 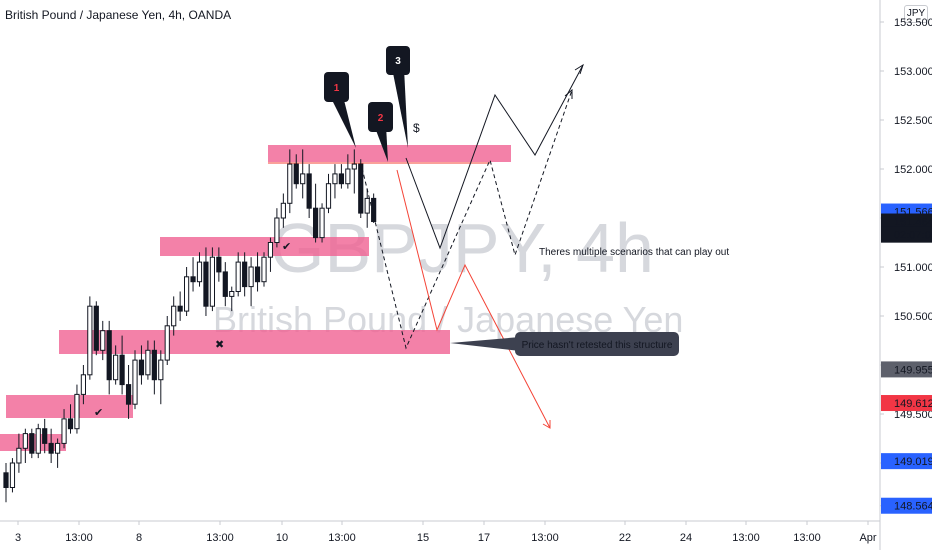 I want to click on scenario-path-dashed, so click(x=467, y=219).